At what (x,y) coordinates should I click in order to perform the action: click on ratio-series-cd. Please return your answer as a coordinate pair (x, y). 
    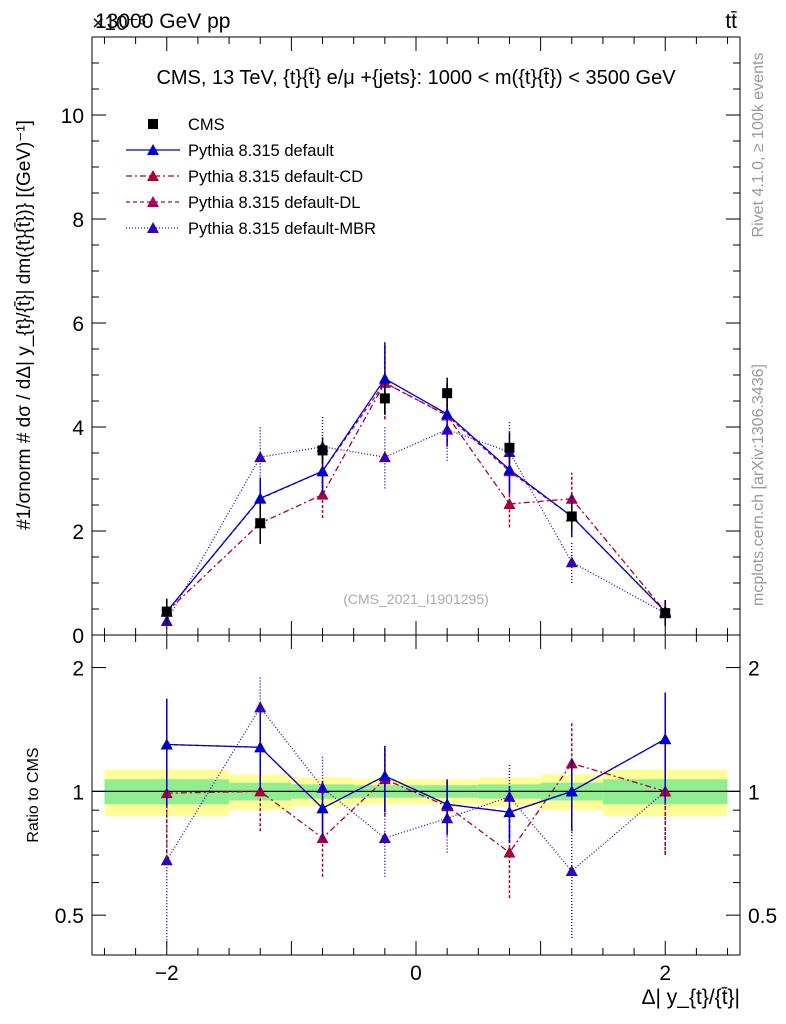
    Looking at the image, I should click on (416, 810).